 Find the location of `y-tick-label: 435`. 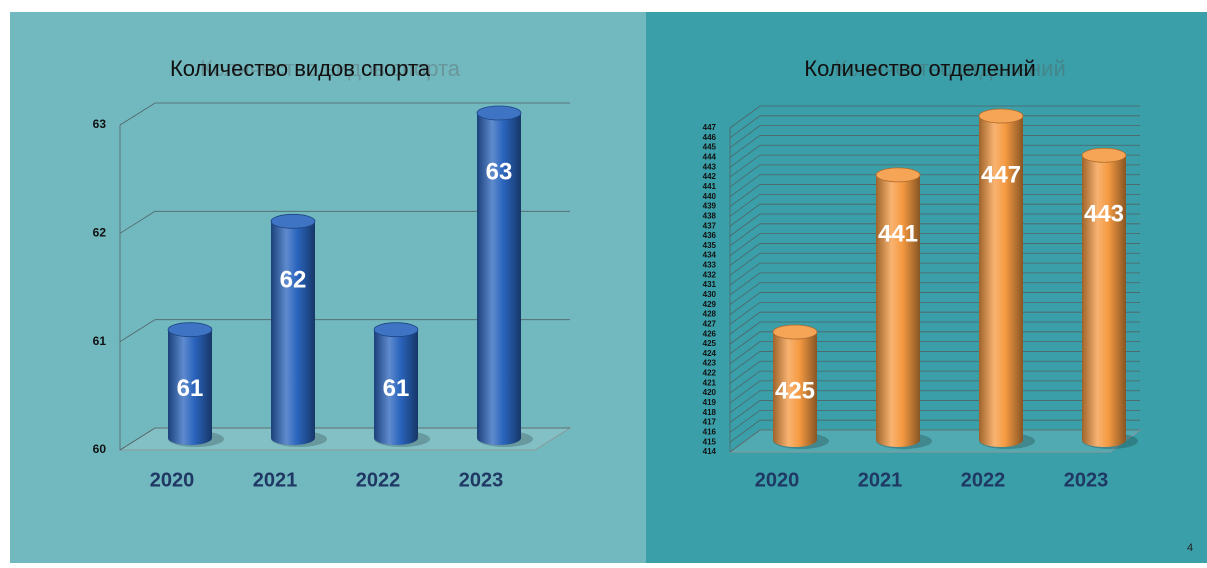

y-tick-label: 435 is located at coordinates (710, 245).